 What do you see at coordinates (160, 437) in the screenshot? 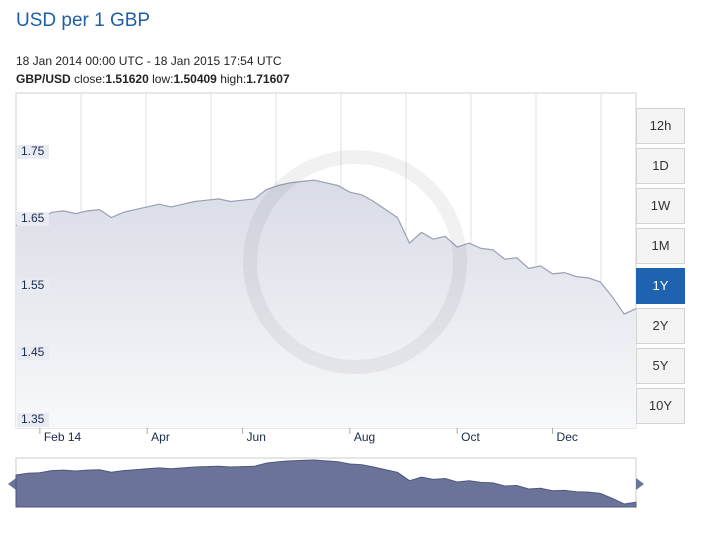
I see `x-tick-label: Apr` at bounding box center [160, 437].